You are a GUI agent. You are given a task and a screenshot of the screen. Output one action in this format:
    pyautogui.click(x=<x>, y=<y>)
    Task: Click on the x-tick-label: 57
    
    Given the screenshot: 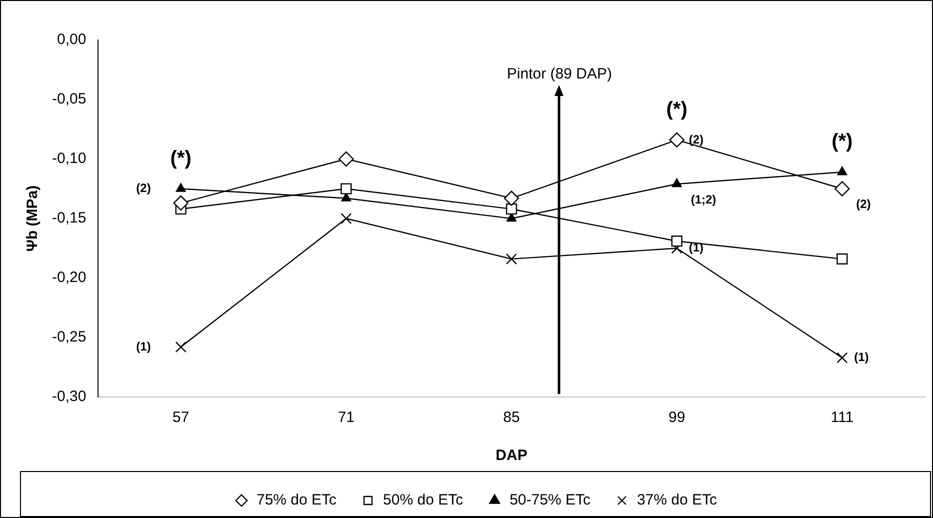 What is the action you would take?
    pyautogui.click(x=181, y=417)
    